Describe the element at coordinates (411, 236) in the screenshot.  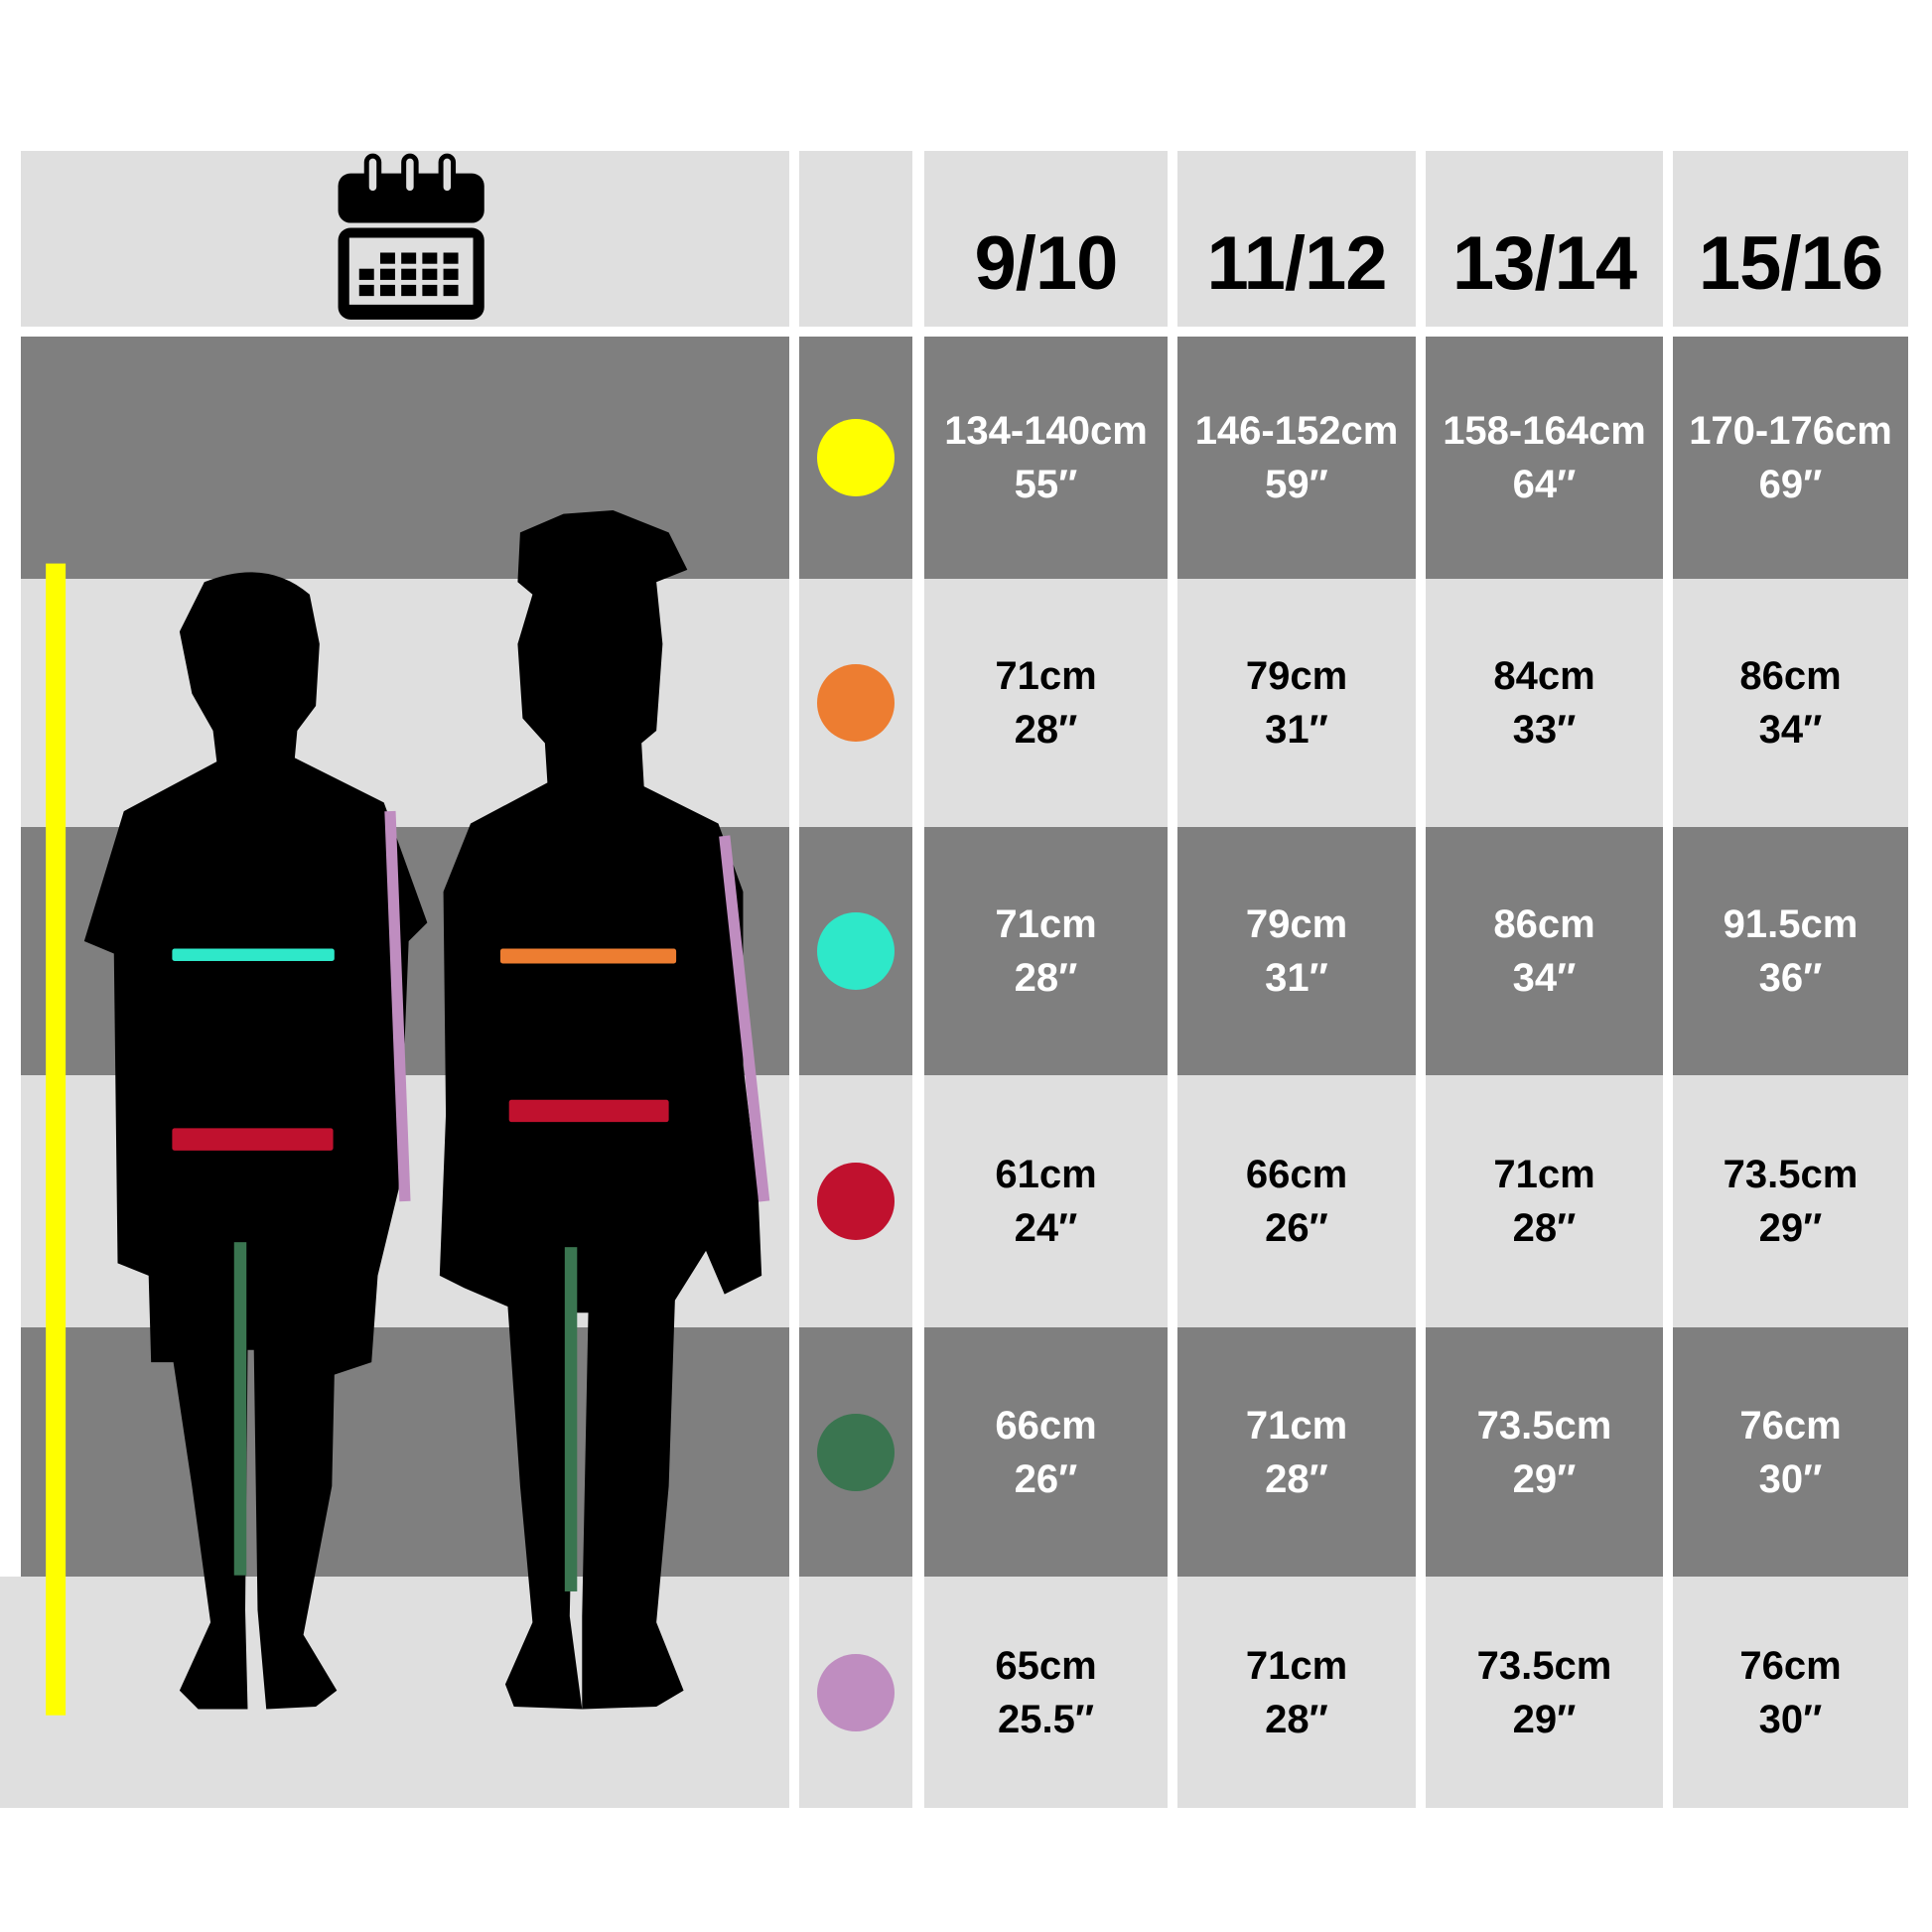
I see `calendar-icon` at that location.